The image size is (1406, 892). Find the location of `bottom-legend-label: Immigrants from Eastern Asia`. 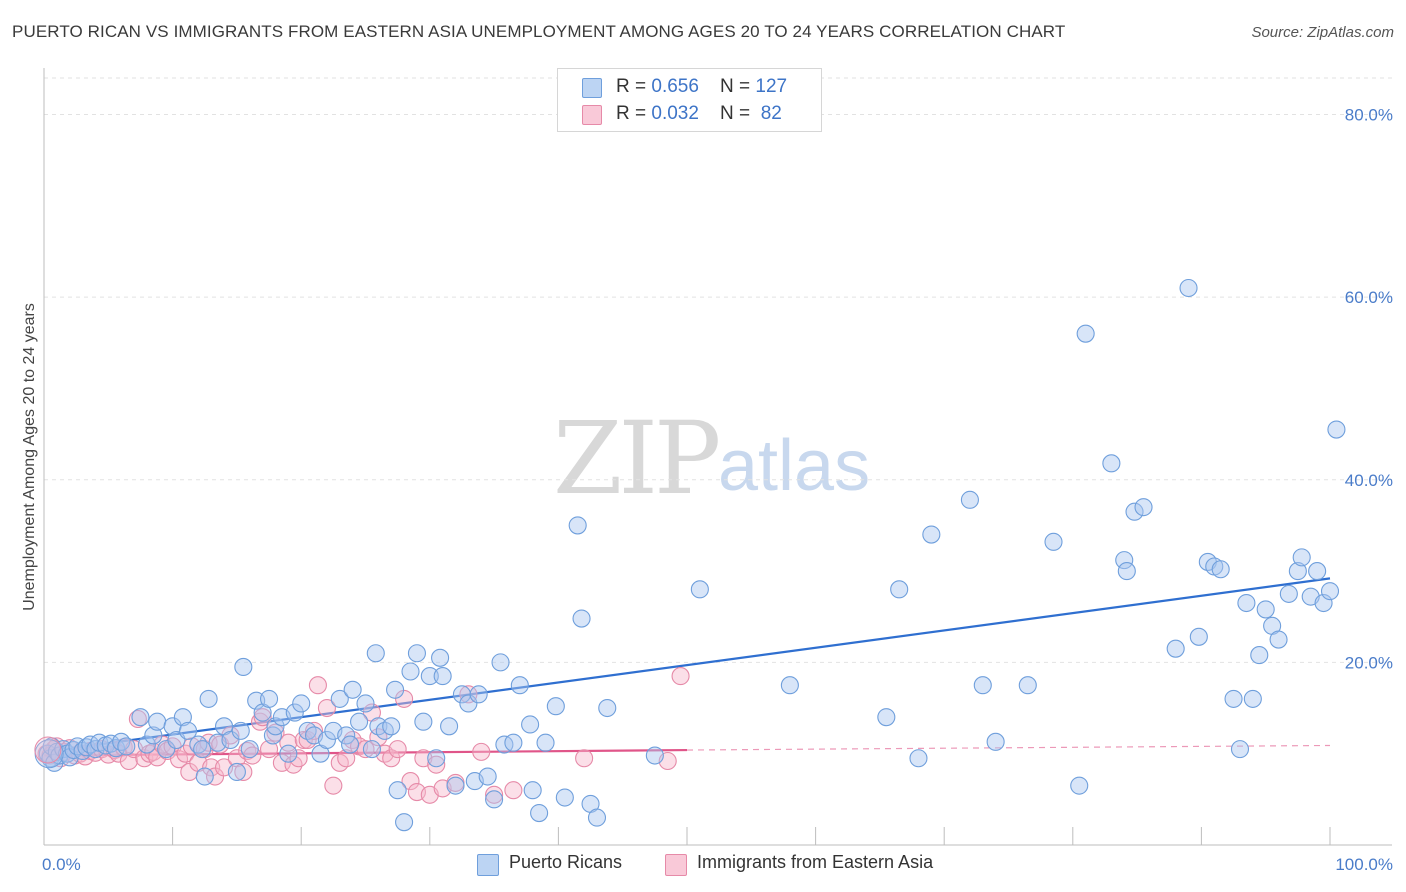

bottom-legend-label: Immigrants from Eastern Asia is located at coordinates (815, 862).